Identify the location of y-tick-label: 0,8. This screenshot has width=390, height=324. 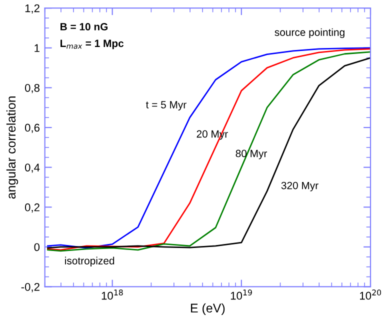
(32, 89).